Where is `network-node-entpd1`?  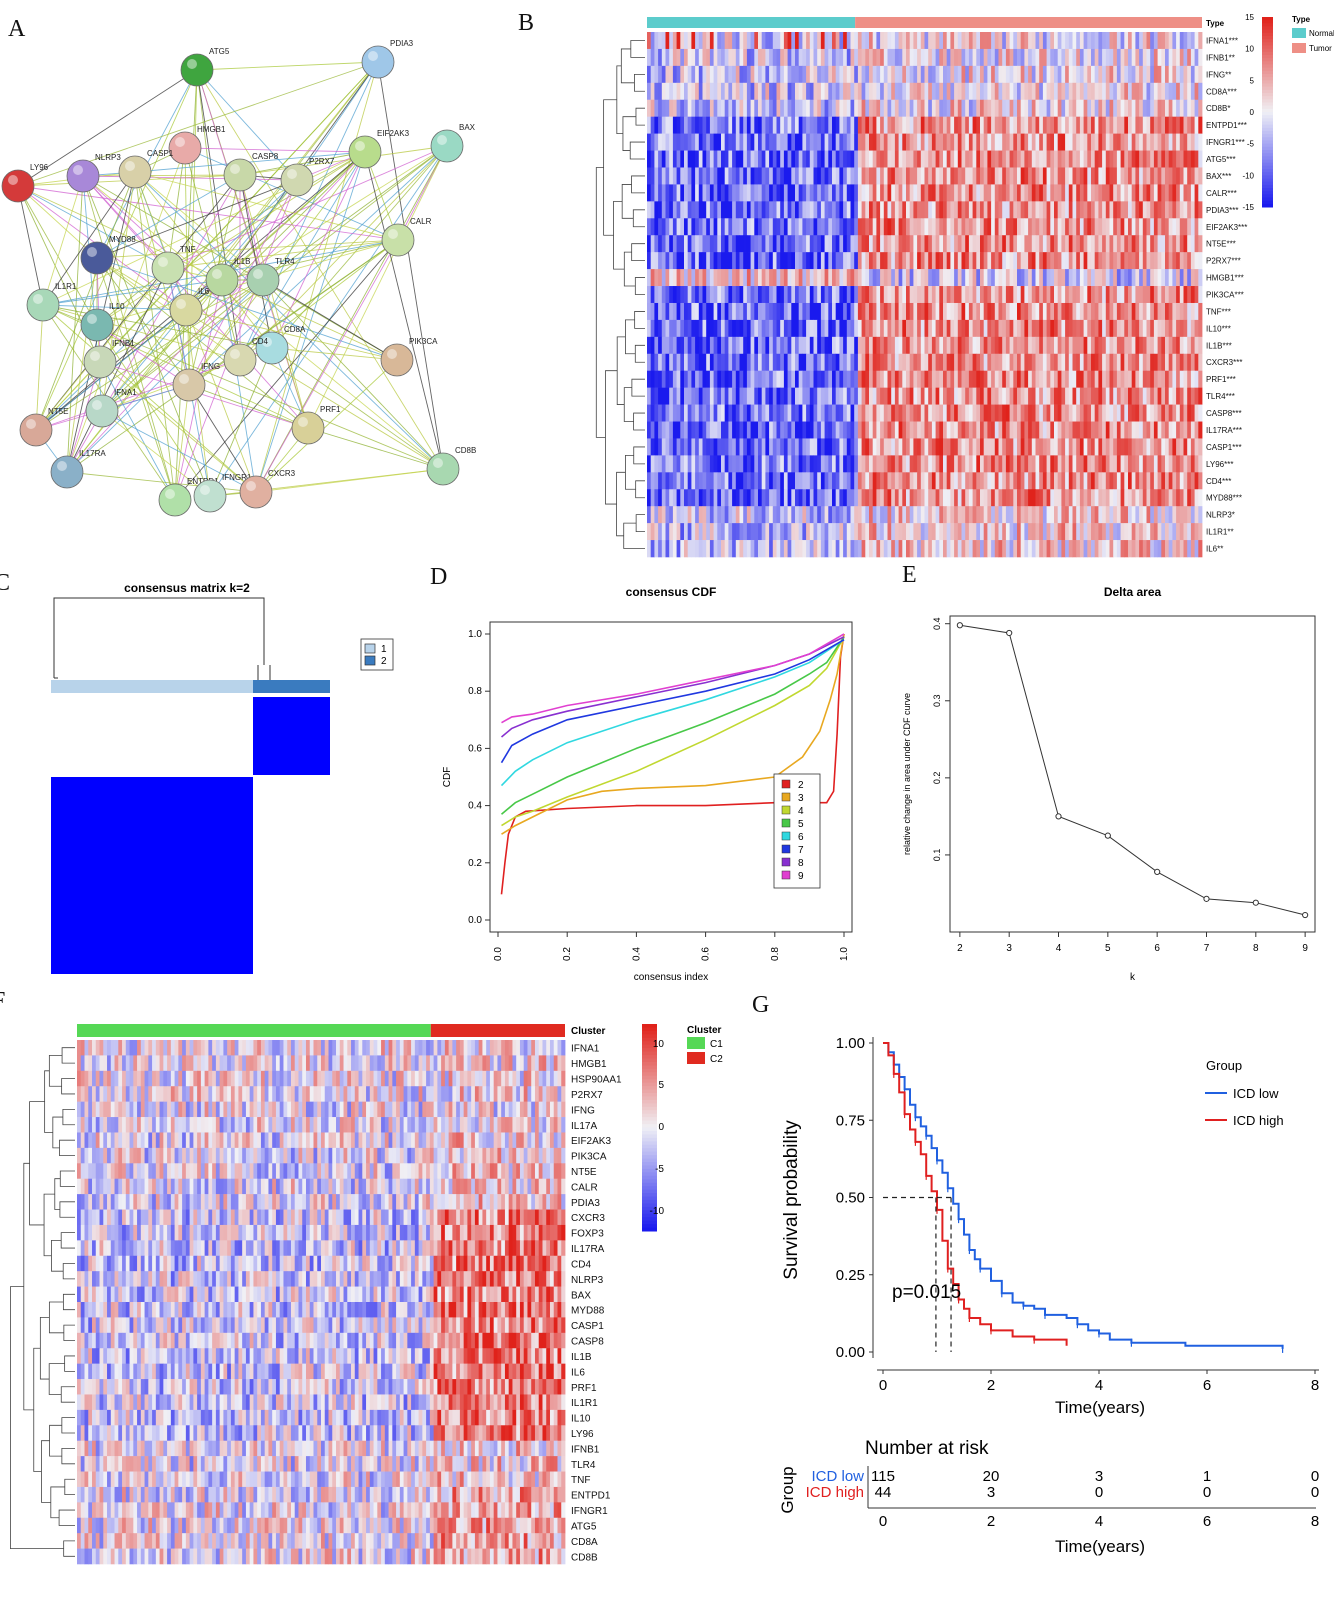 network-node-entpd1 is located at coordinates (175, 500).